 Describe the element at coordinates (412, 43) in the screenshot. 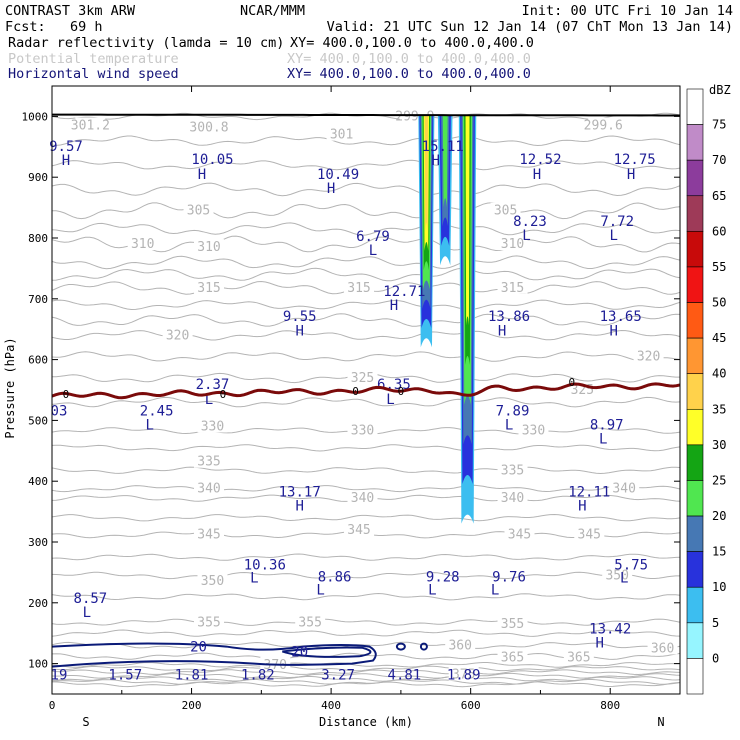

I see `field1-xy: XY= 400.0,100.0 to 400.0,400.0` at that location.